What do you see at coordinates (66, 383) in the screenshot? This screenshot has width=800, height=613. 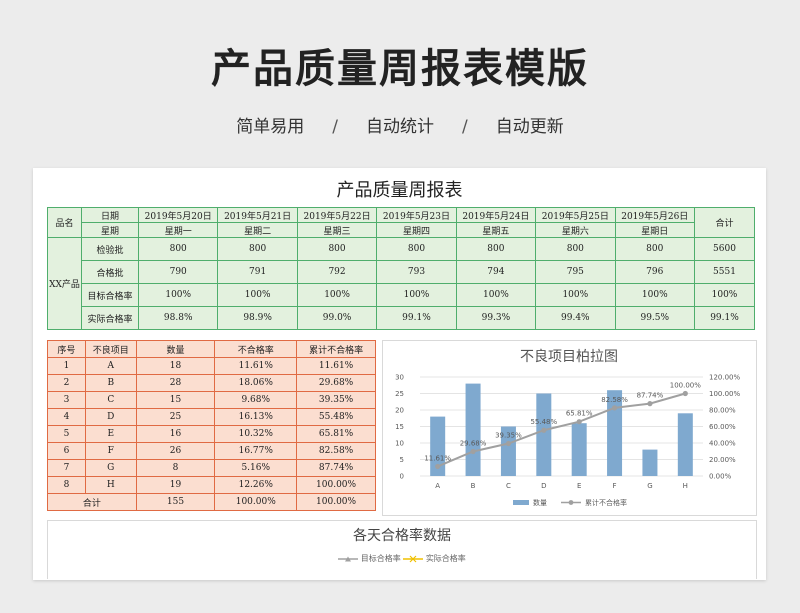 I see `table-cell: 2` at bounding box center [66, 383].